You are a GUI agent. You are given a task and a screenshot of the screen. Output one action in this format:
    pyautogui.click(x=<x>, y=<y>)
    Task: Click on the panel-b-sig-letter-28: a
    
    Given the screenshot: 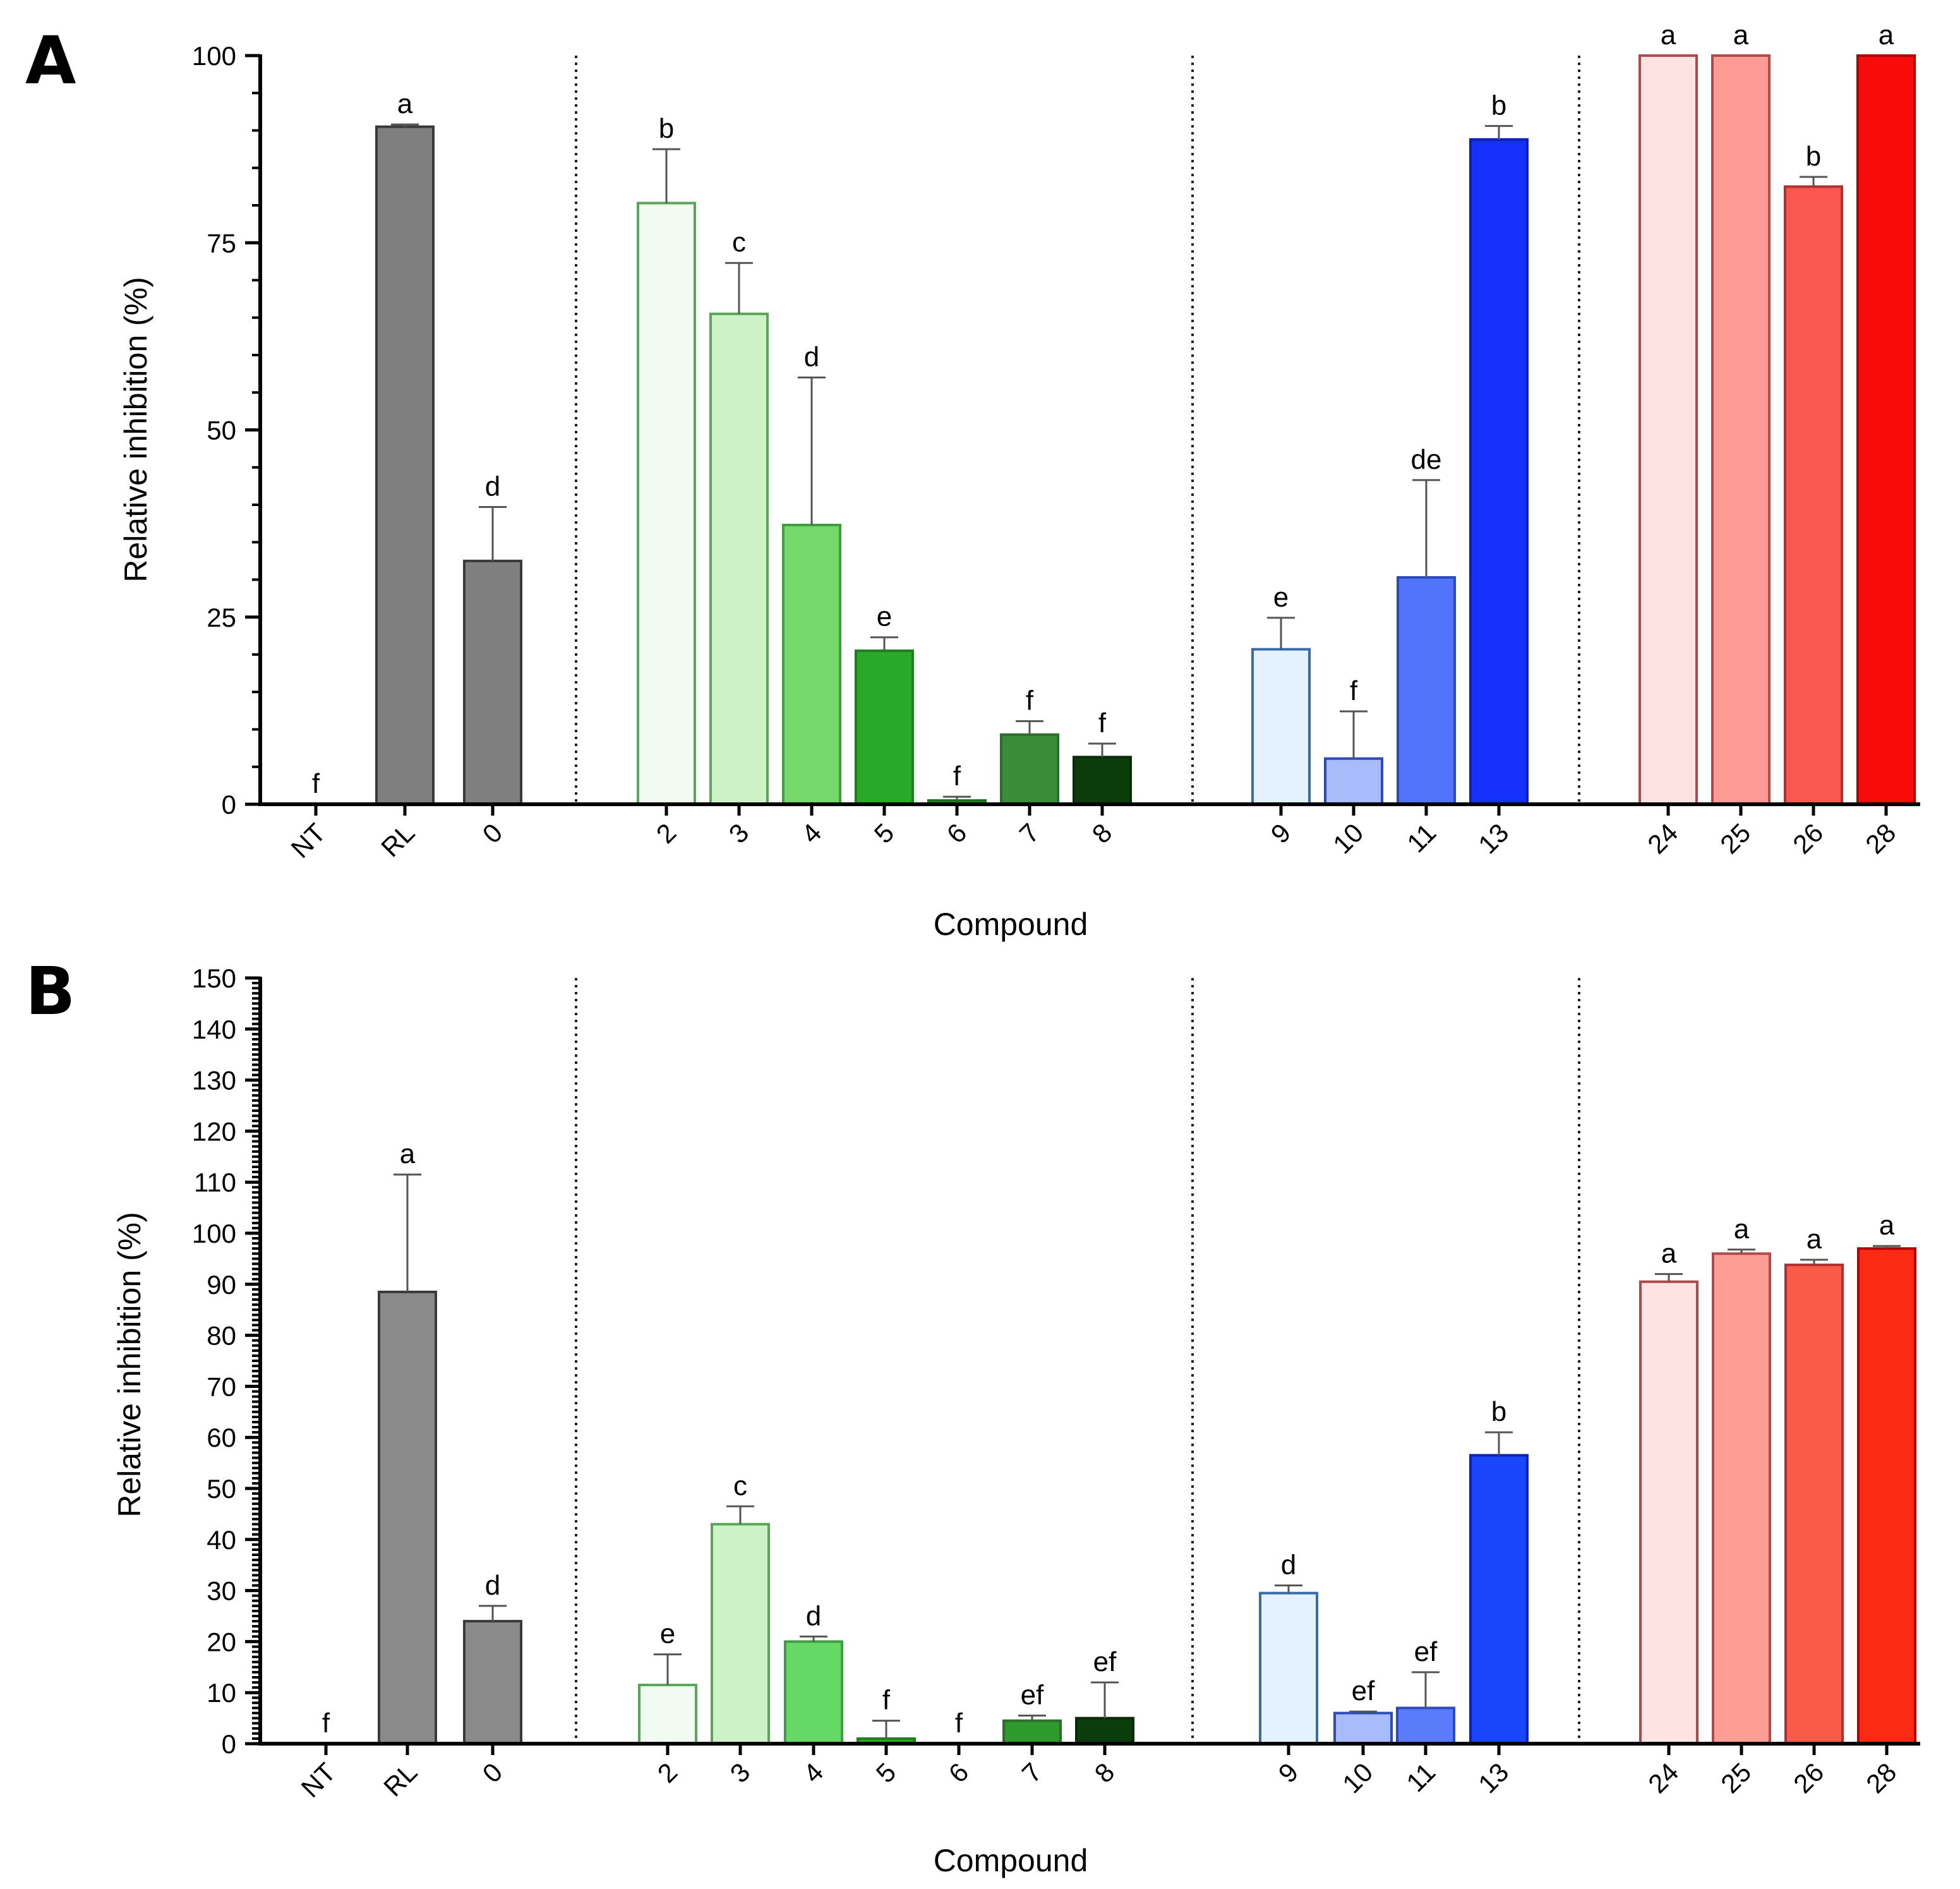 What is the action you would take?
    pyautogui.click(x=1887, y=1225)
    